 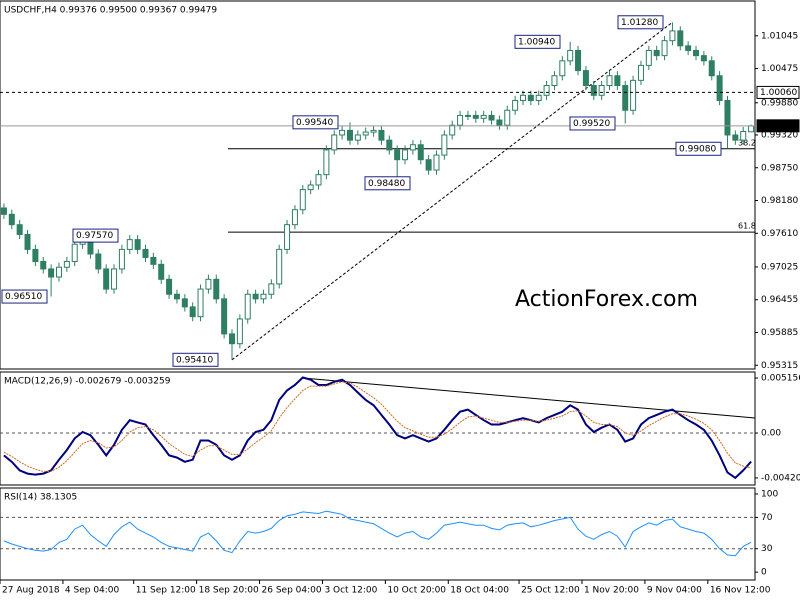 I want to click on x-tick-label: 18 Sep 20:00, so click(x=229, y=591).